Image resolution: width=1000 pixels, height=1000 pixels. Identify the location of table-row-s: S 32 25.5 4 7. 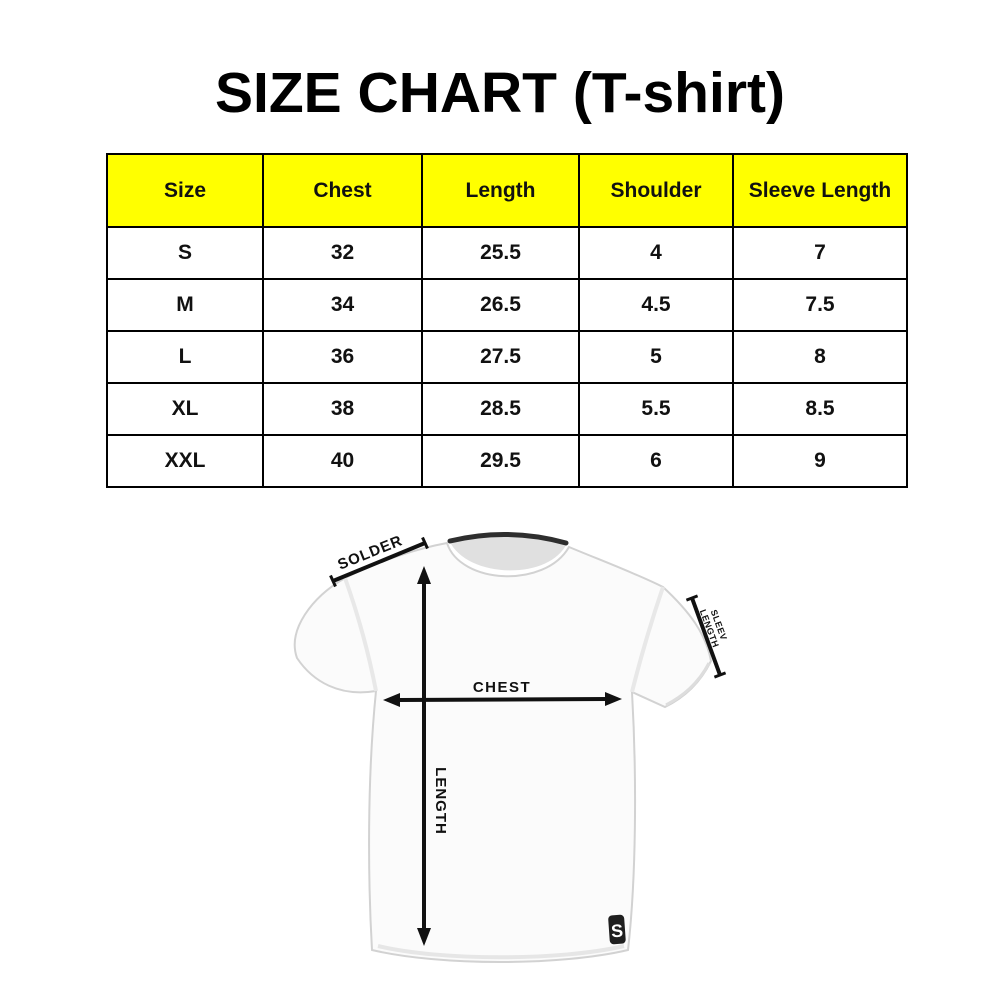
(507, 253).